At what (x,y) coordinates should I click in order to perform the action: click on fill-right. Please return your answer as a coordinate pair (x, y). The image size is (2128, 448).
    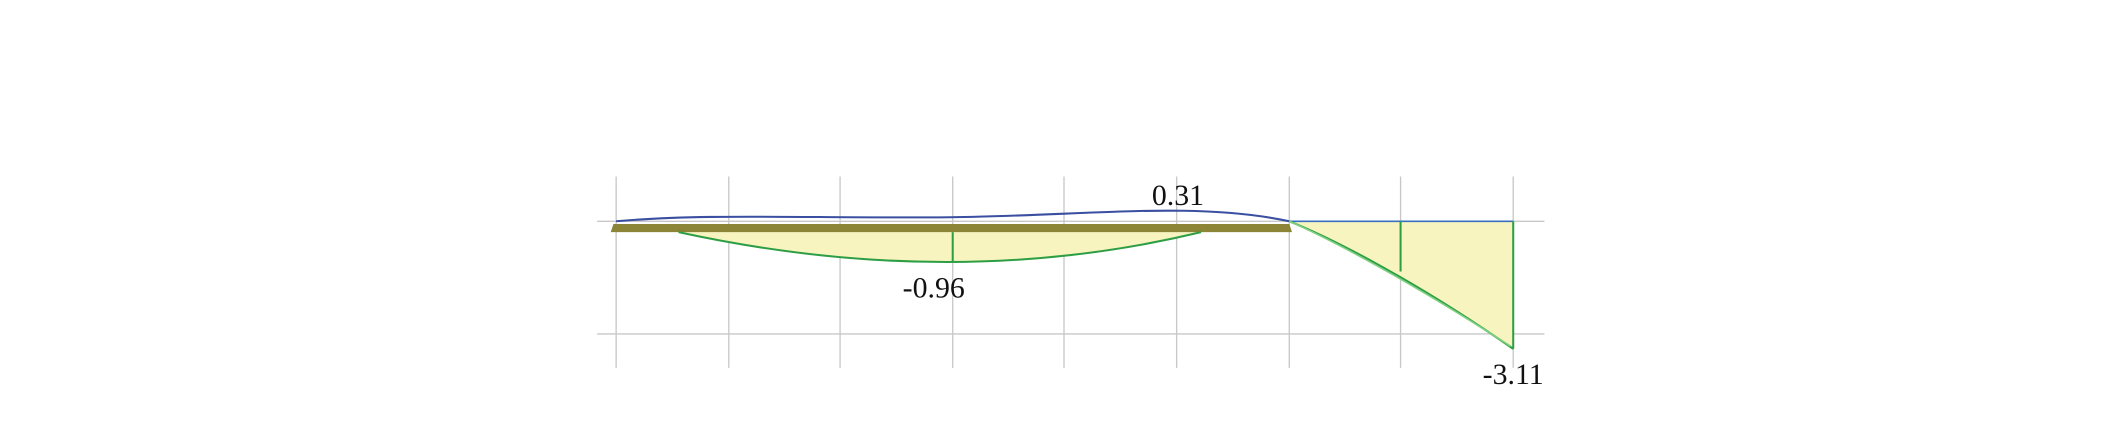
    Looking at the image, I should click on (1401, 285).